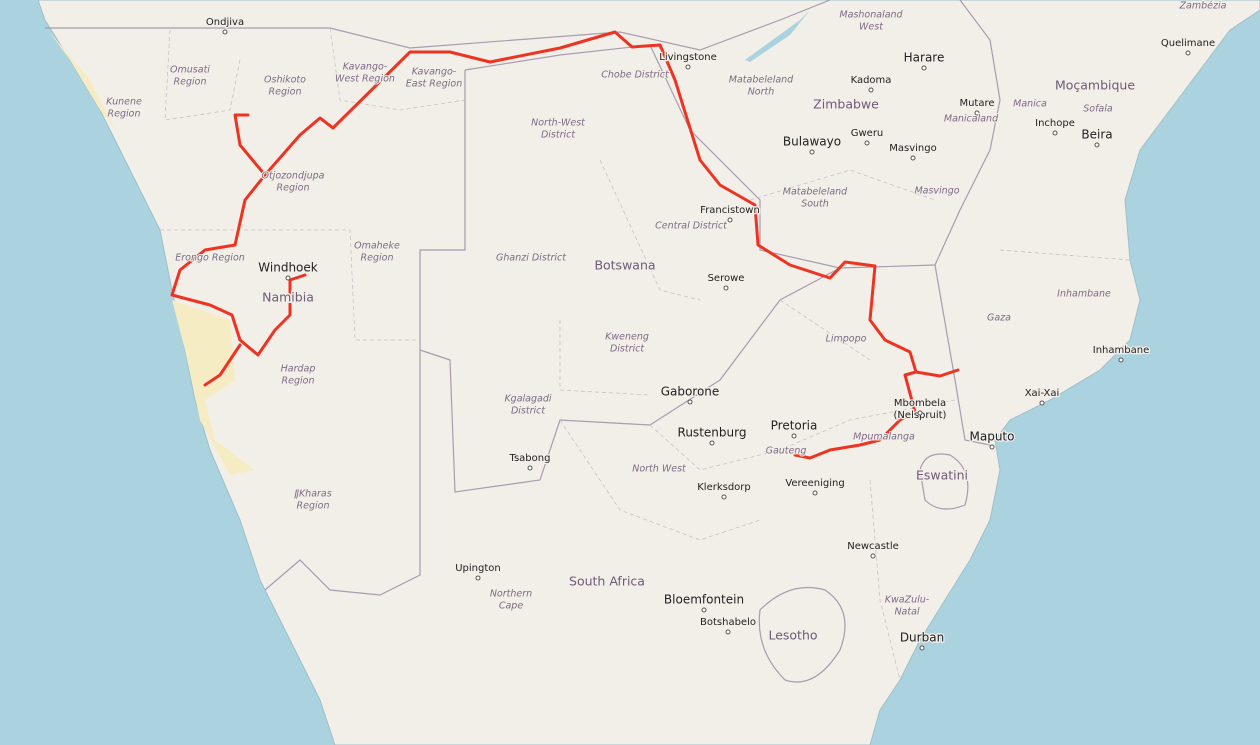 The height and width of the screenshot is (745, 1260). Describe the element at coordinates (846, 104) in the screenshot. I see `country-label: Zimbabwe` at that location.